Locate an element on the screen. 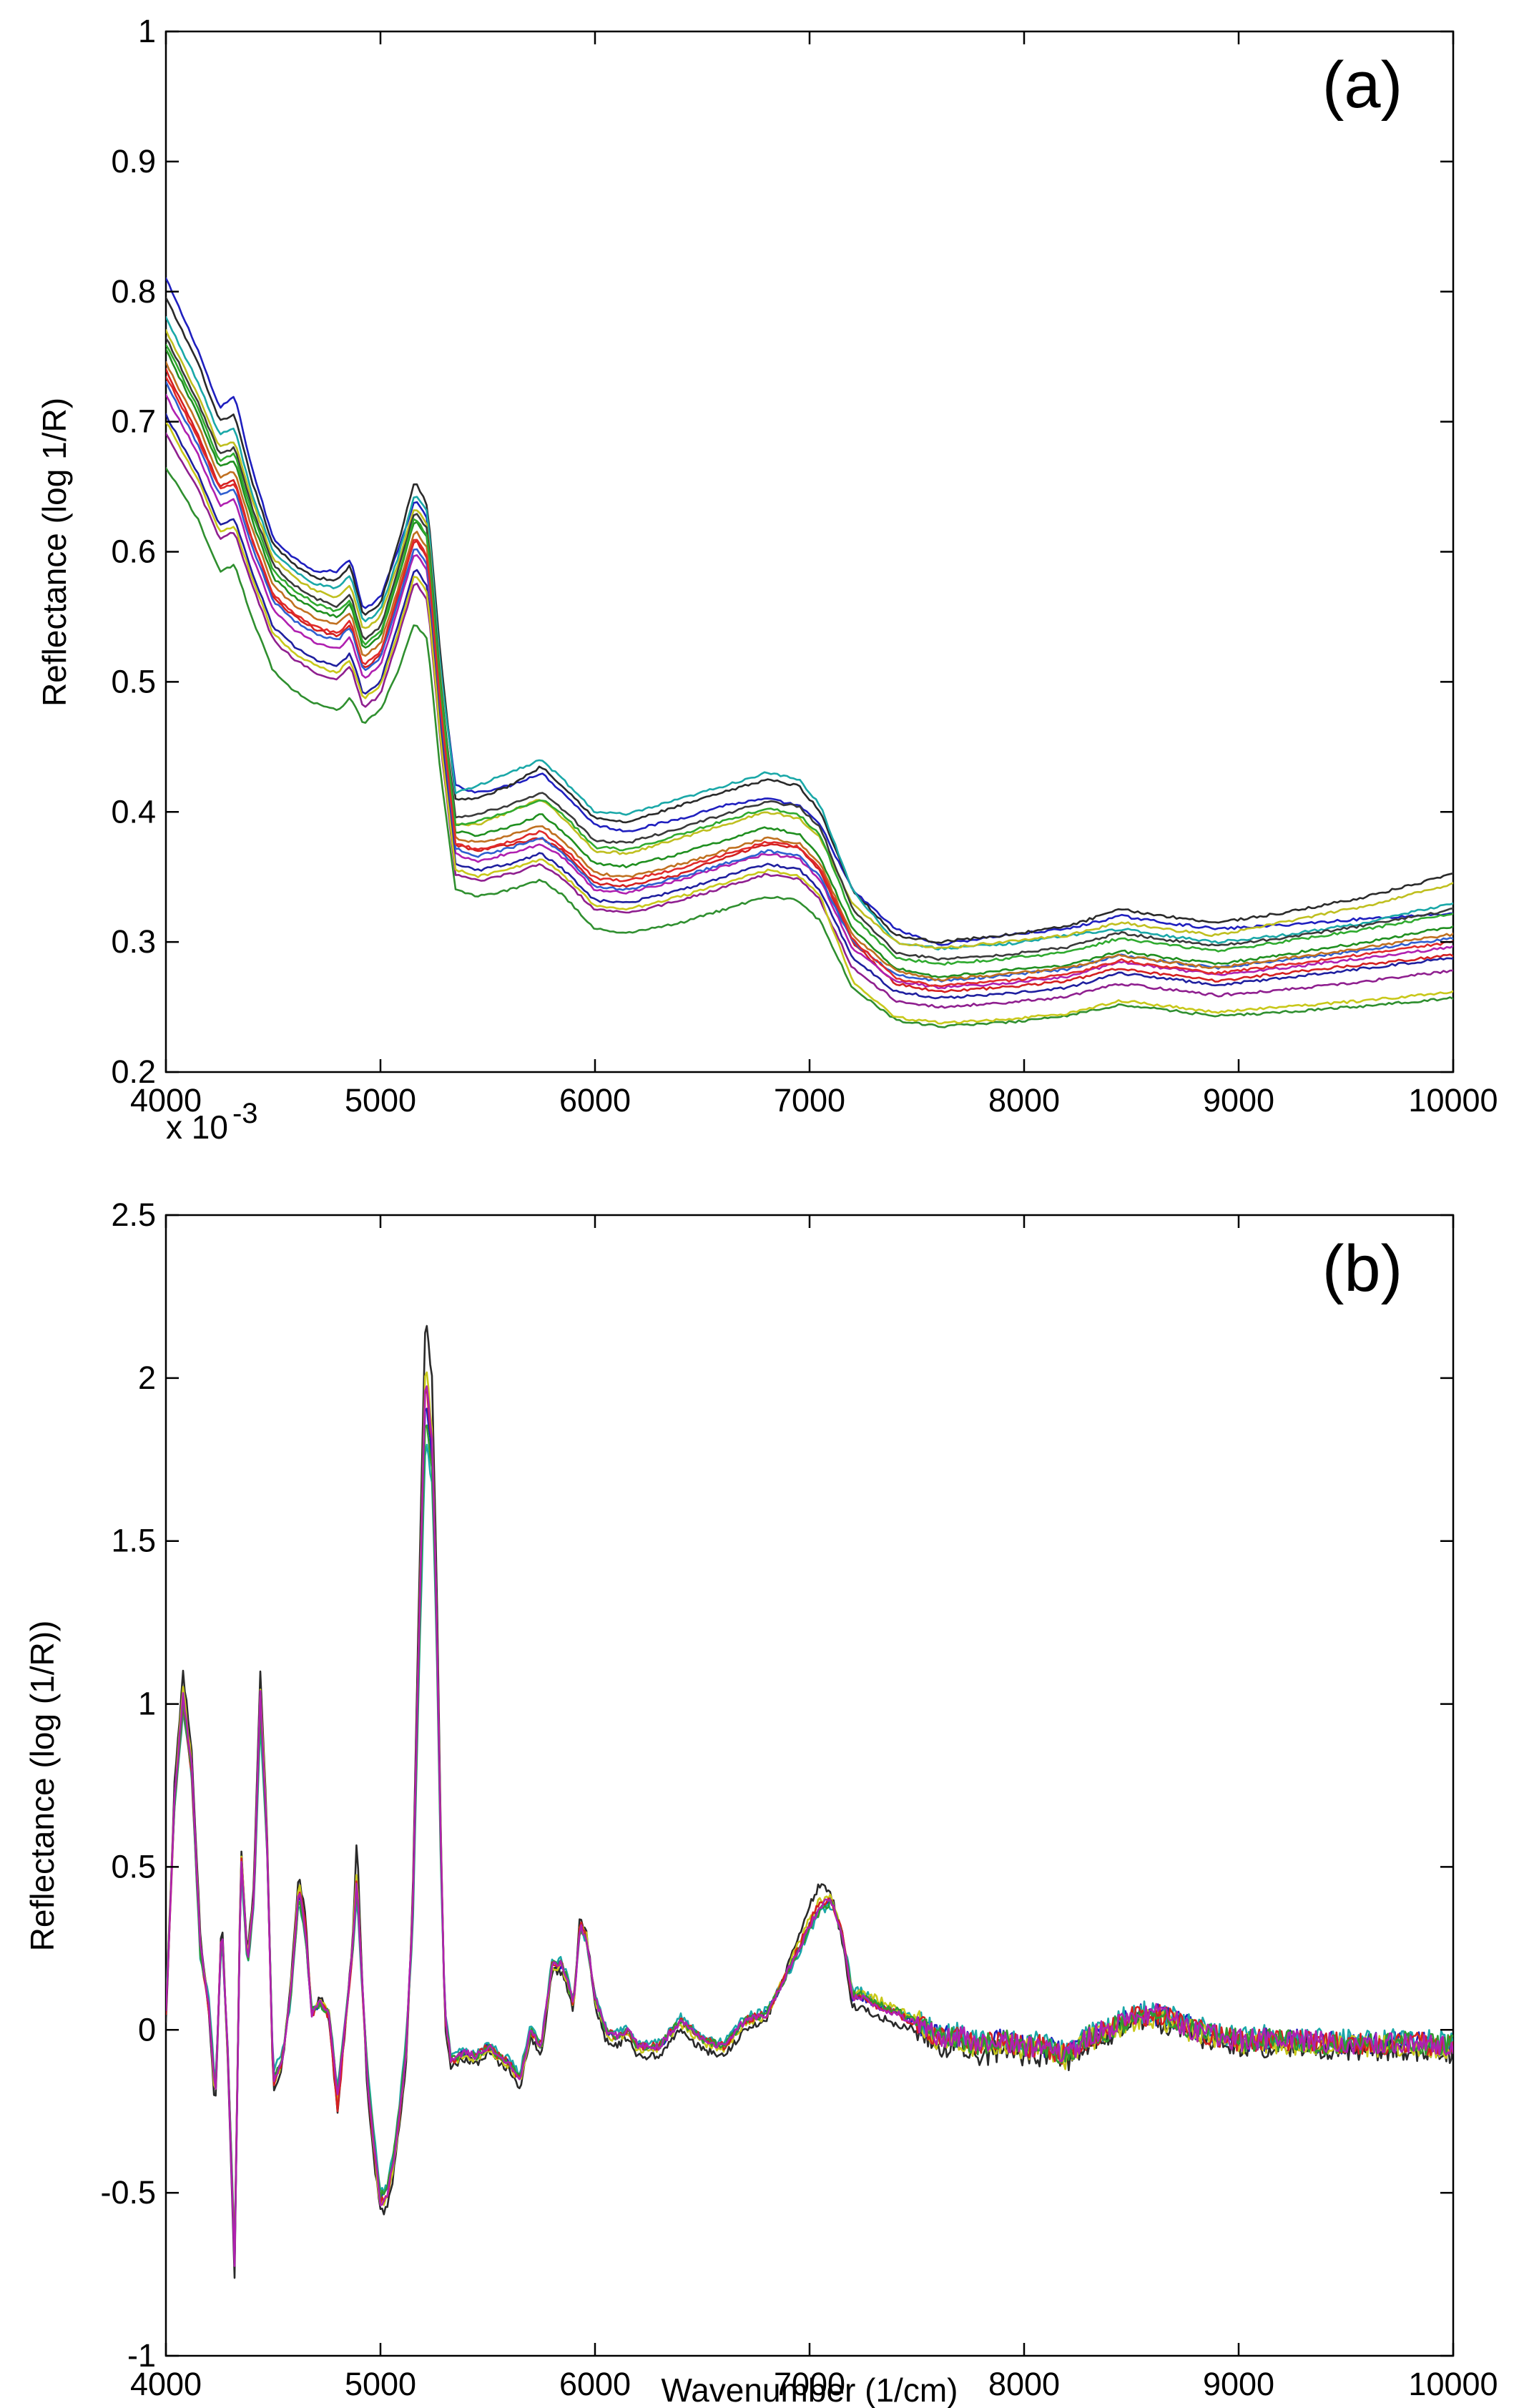  panel-b-y-tick-label: -0.5 is located at coordinates (128, 2192).